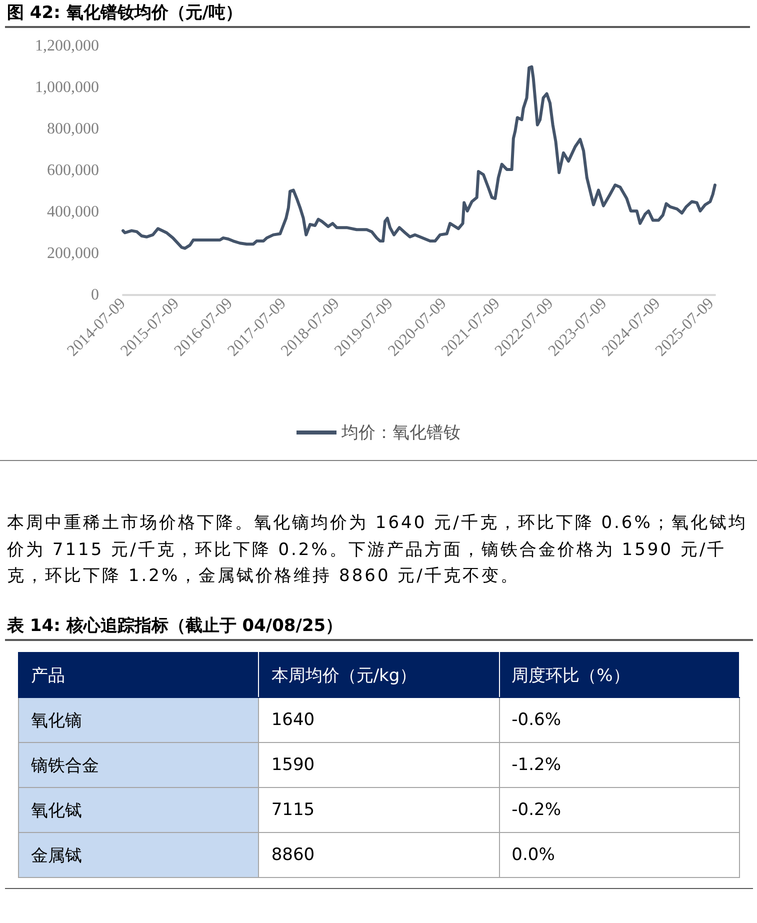 The height and width of the screenshot is (923, 757). I want to click on data-label: 0.0%, so click(619, 855).